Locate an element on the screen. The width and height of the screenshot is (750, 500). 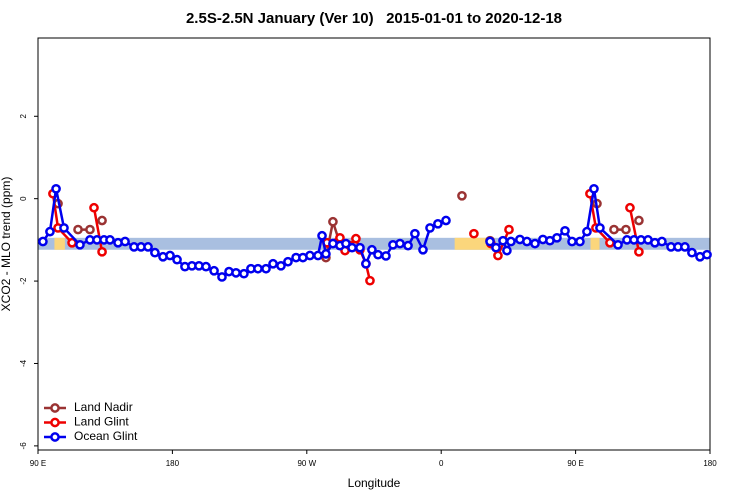
legend-label: Land Glint is located at coordinates (101, 422).